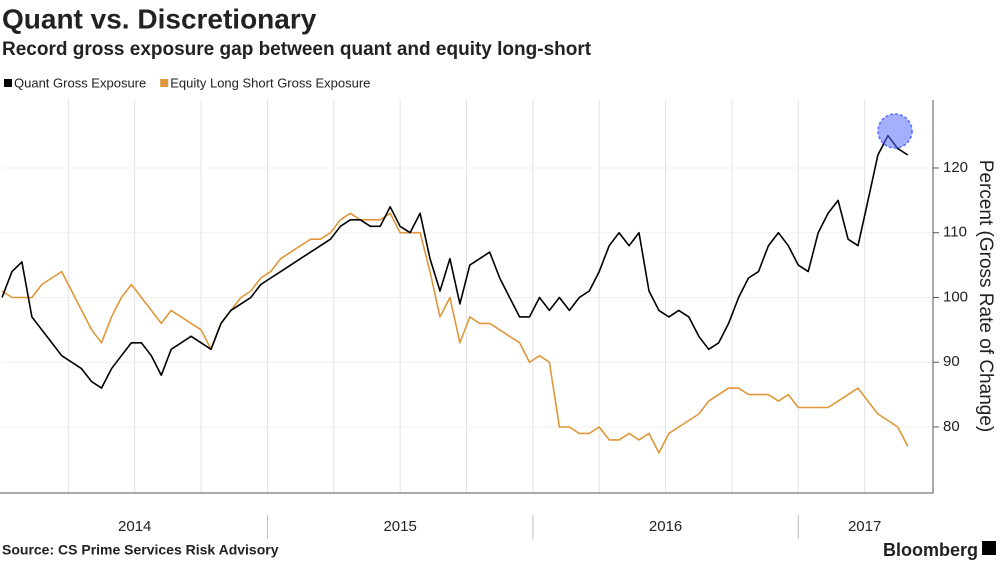 Image resolution: width=1000 pixels, height=567 pixels. Describe the element at coordinates (985, 296) in the screenshot. I see `y-axis-label: Percent (Gross Rate of Change)` at that location.